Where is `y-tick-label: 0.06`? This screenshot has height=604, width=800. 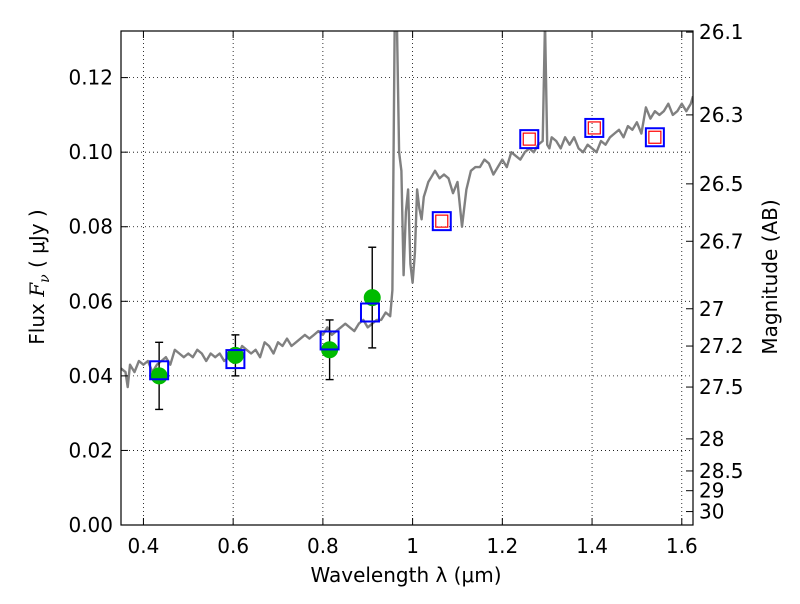 y-tick-label: 0.06 is located at coordinates (90, 301).